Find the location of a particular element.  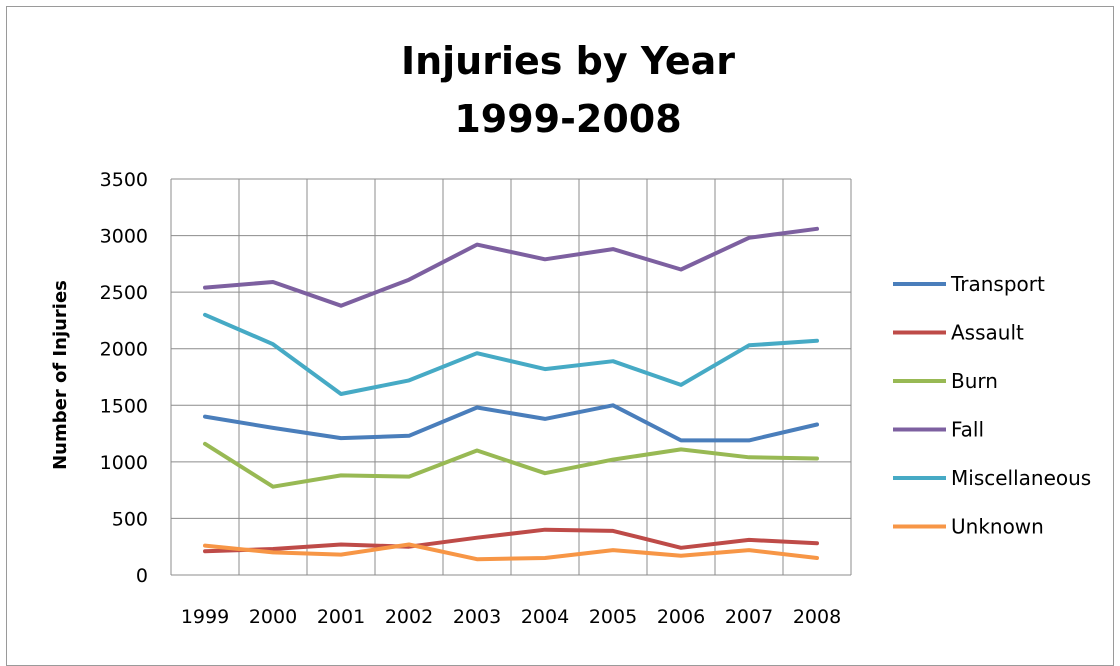

series-line-unknown is located at coordinates (511, 552).